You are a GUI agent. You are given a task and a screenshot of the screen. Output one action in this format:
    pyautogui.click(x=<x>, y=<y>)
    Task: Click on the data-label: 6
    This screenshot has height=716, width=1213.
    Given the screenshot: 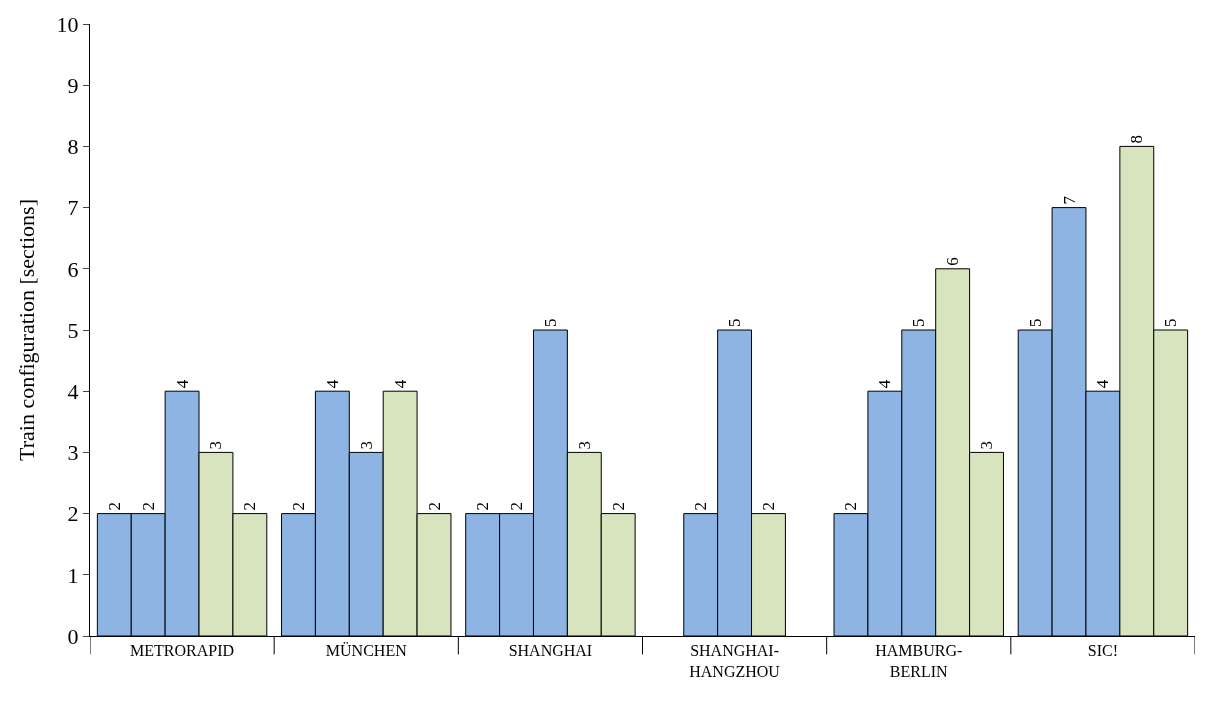 What is the action you would take?
    pyautogui.click(x=953, y=261)
    